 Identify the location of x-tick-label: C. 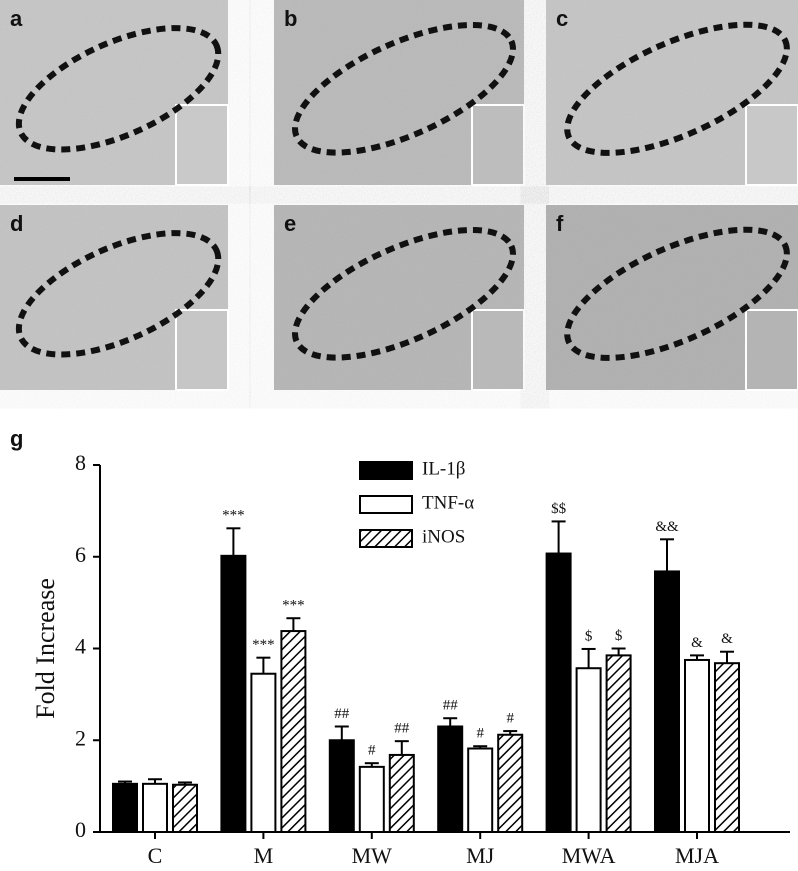
(155, 855).